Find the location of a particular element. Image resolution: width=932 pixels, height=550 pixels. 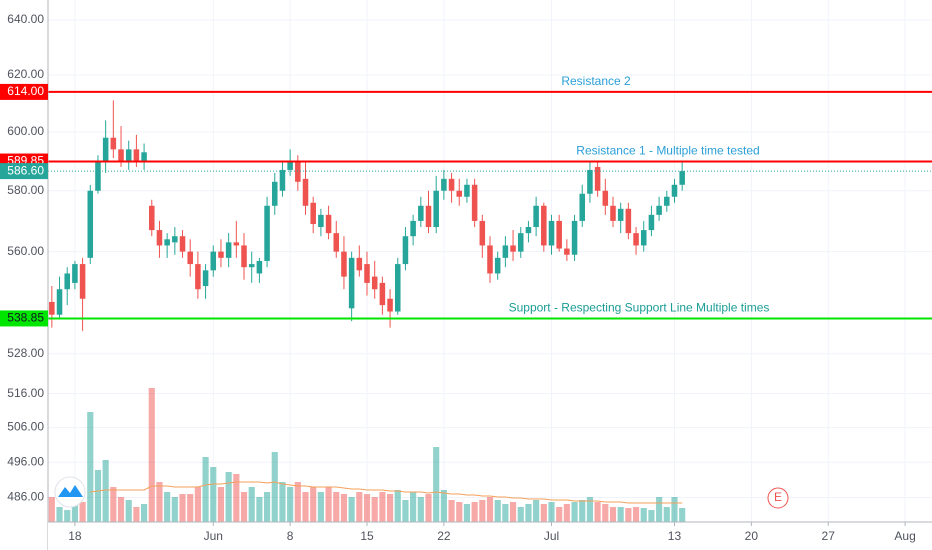

level-label: 614.00 is located at coordinates (25, 91).